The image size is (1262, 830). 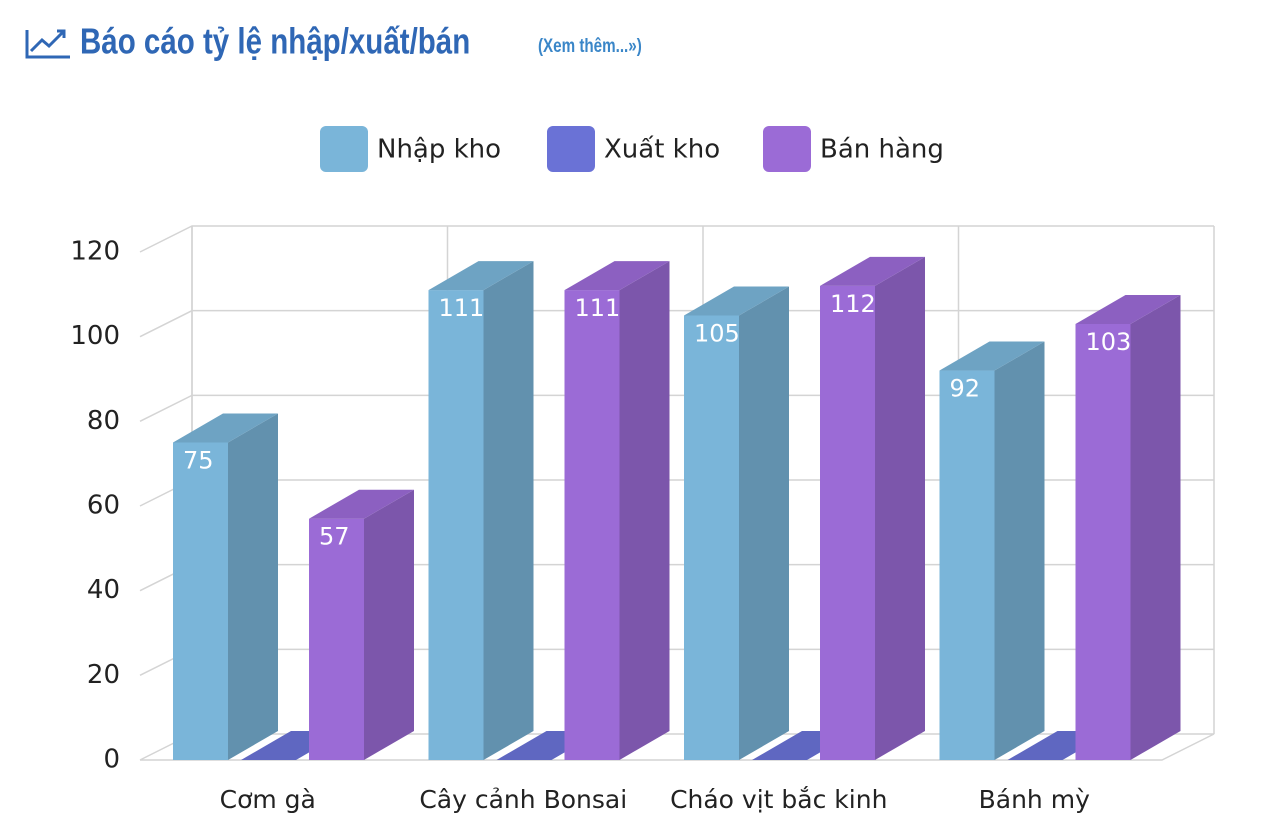 I want to click on legend: Nhập kho Xuất kho Bán hàng, so click(x=632, y=149).